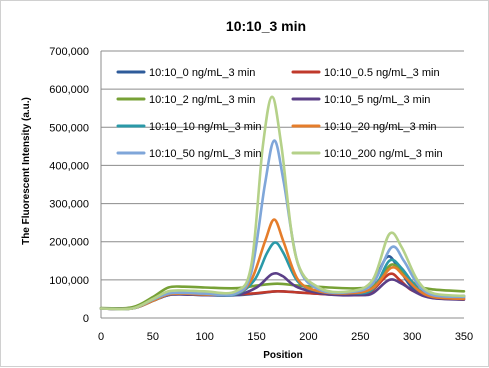  Describe the element at coordinates (205, 337) in the screenshot. I see `x-tick-label: 100` at that location.